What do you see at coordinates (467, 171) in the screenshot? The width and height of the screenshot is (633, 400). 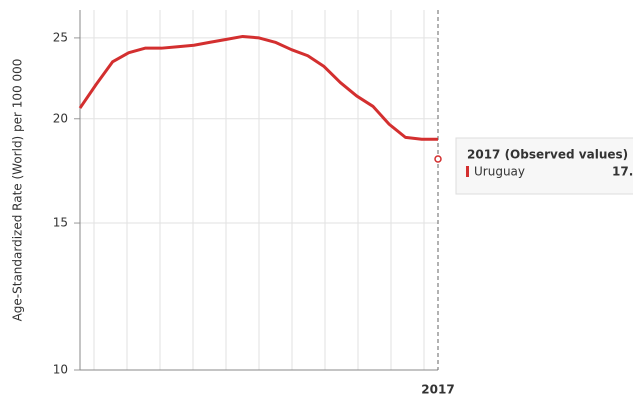 I see `tooltip-swatch` at bounding box center [467, 171].